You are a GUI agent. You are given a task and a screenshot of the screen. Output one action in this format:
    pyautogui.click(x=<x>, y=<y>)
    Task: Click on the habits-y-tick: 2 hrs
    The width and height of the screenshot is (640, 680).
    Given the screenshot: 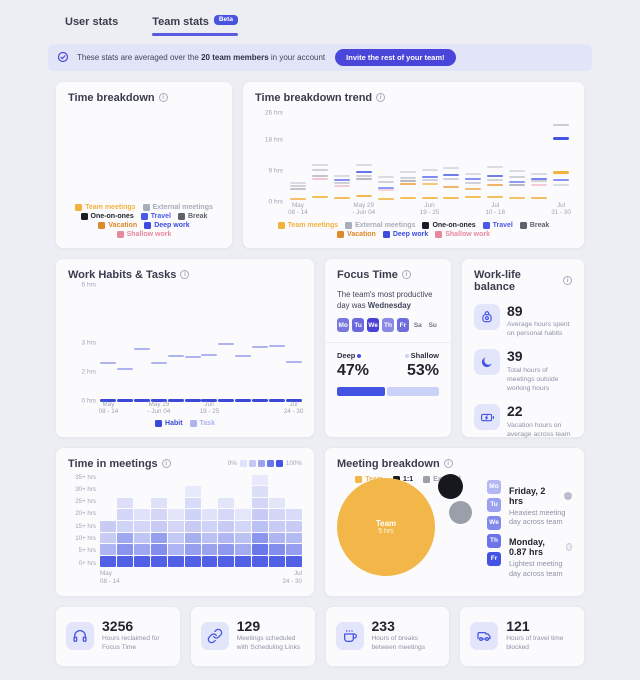 What is the action you would take?
    pyautogui.click(x=88, y=371)
    